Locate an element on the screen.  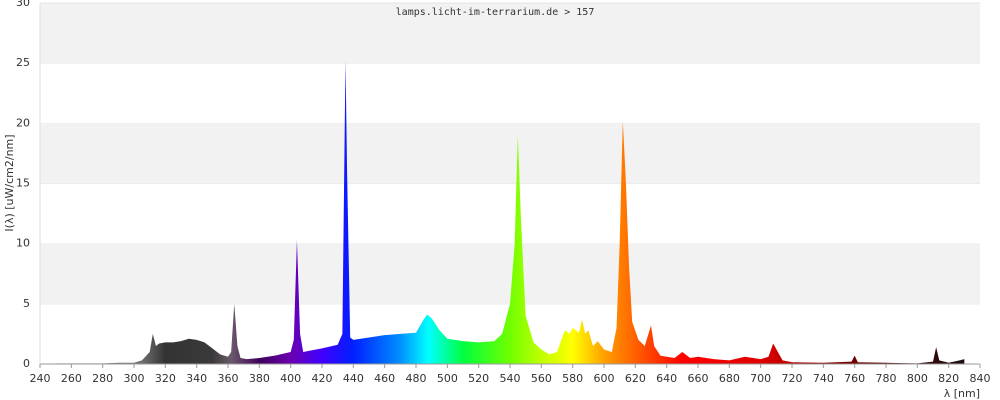
chart-title: lamps.licht-im-terrarium.de > 157 is located at coordinates (495, 12).